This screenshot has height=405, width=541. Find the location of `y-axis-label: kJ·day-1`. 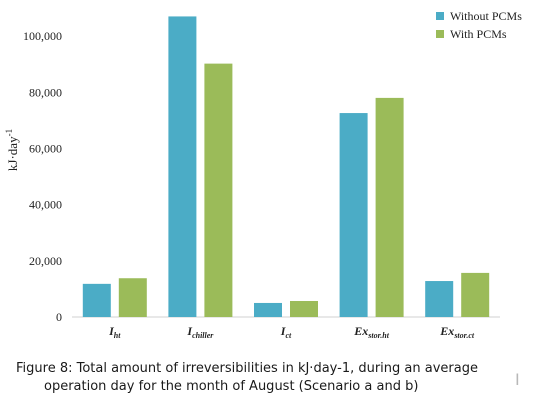

y-axis-label: kJ·day-1 is located at coordinates (12, 150).